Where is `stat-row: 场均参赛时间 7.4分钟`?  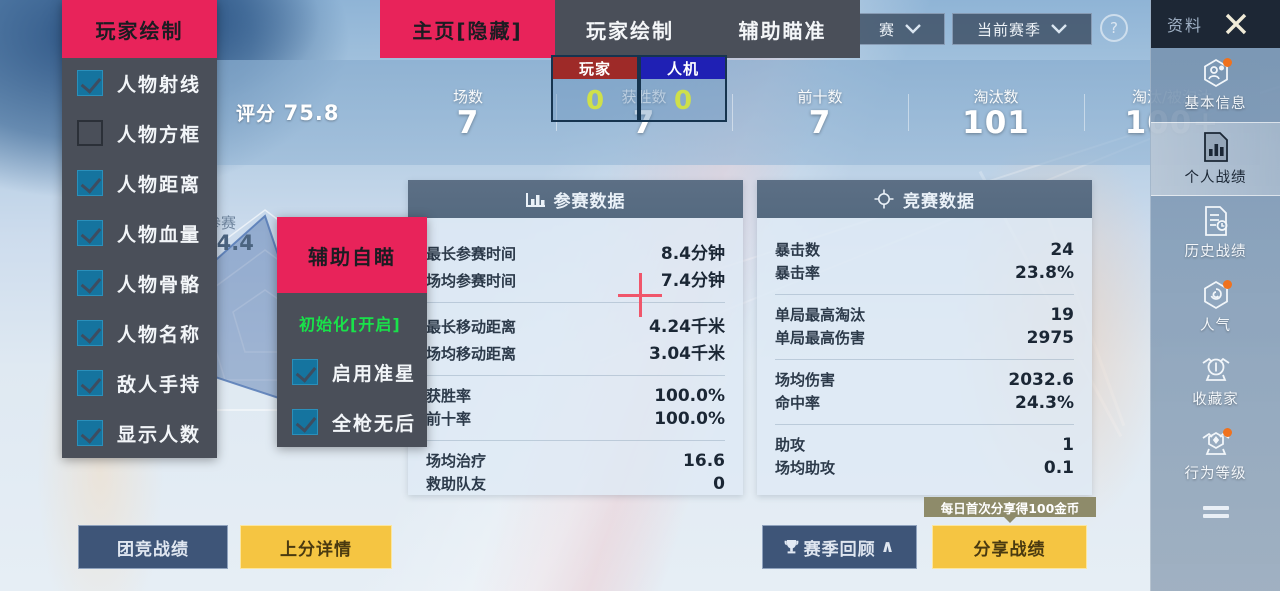 stat-row: 场均参赛时间 7.4分钟 is located at coordinates (575, 278).